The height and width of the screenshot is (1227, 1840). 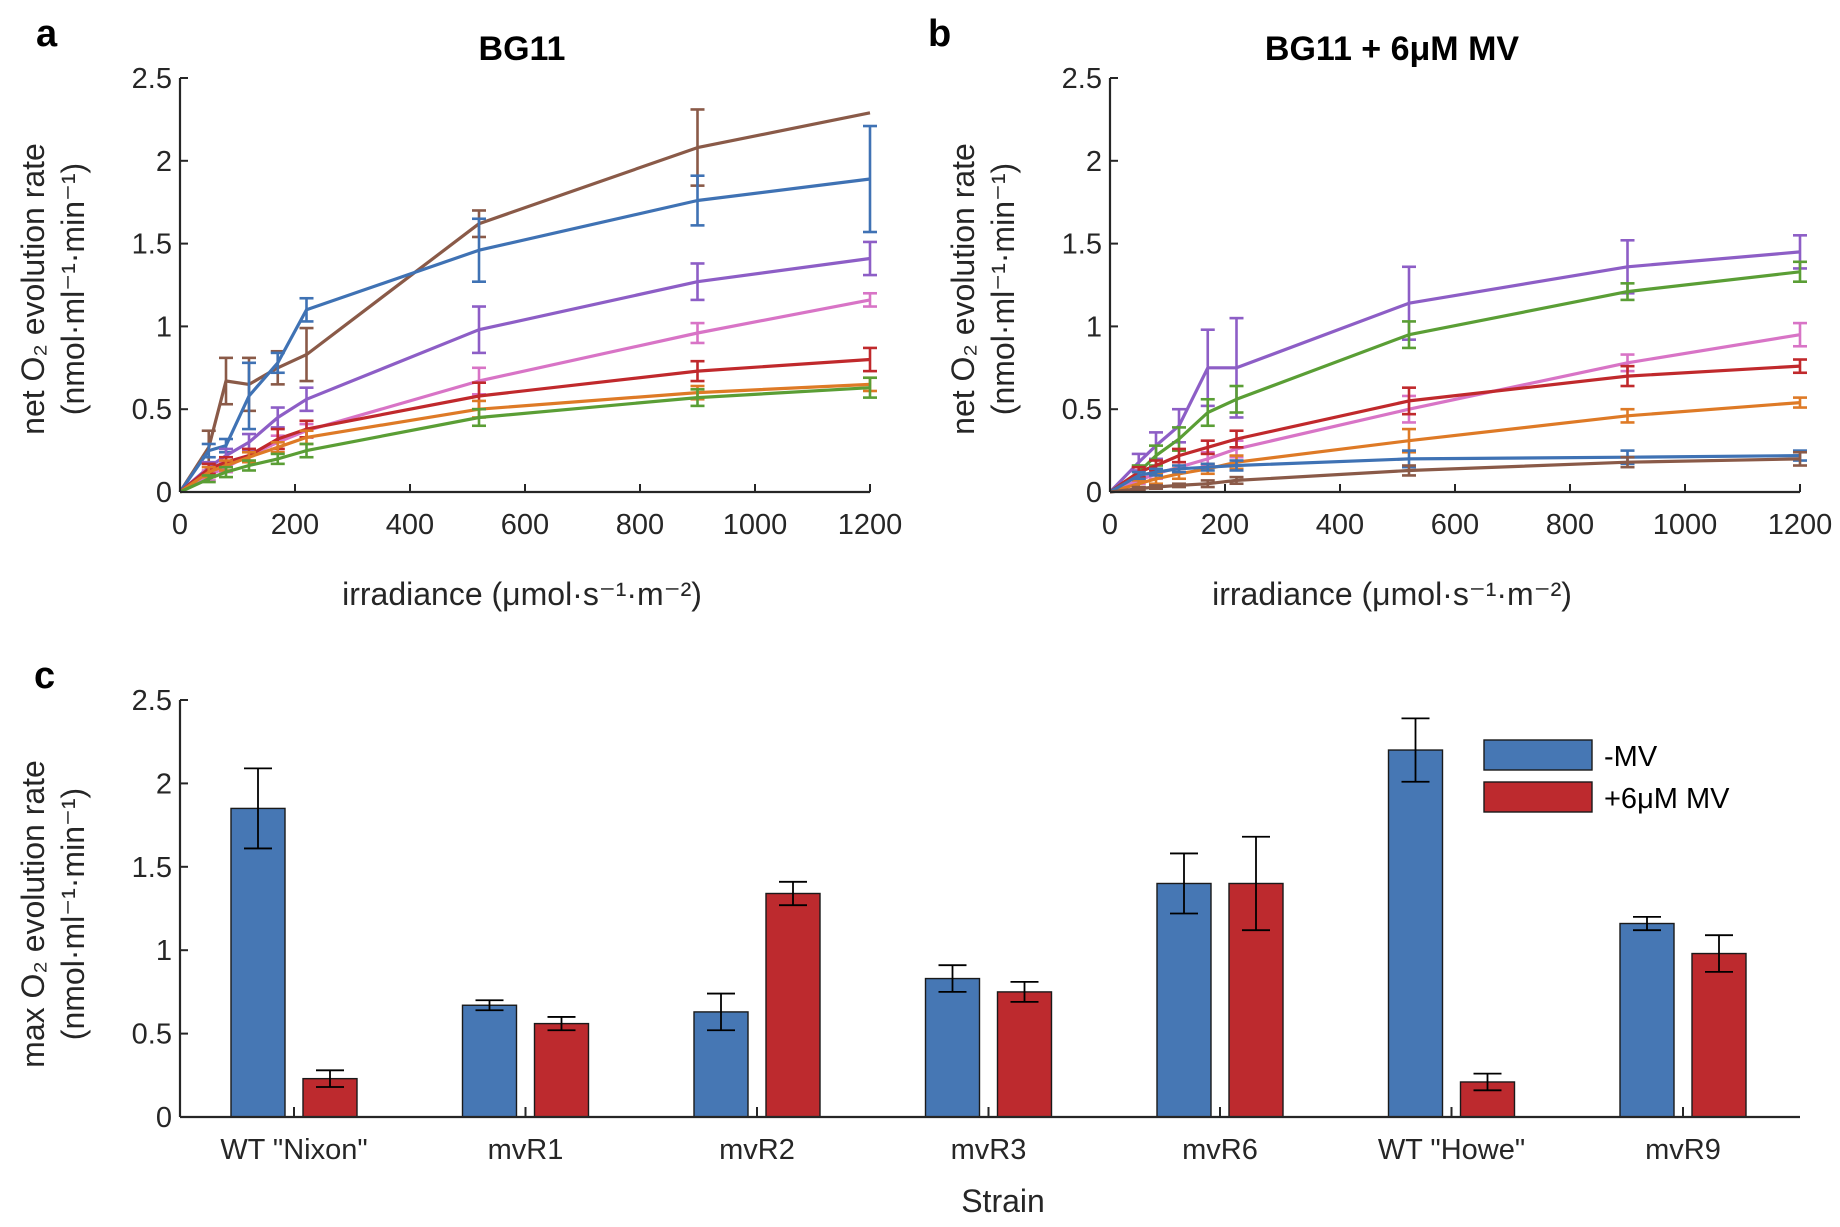 I want to click on panel-b-ylabel-line2: (nmol·ml⁻¹·min⁻¹), so click(x=1003, y=289).